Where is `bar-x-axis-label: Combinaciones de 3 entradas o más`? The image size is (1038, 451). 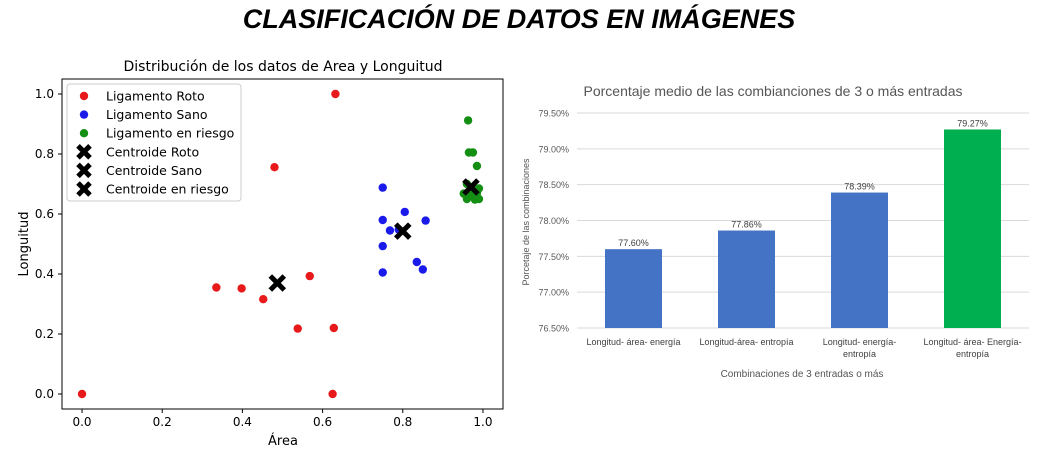 bar-x-axis-label: Combinaciones de 3 entradas o más is located at coordinates (802, 374).